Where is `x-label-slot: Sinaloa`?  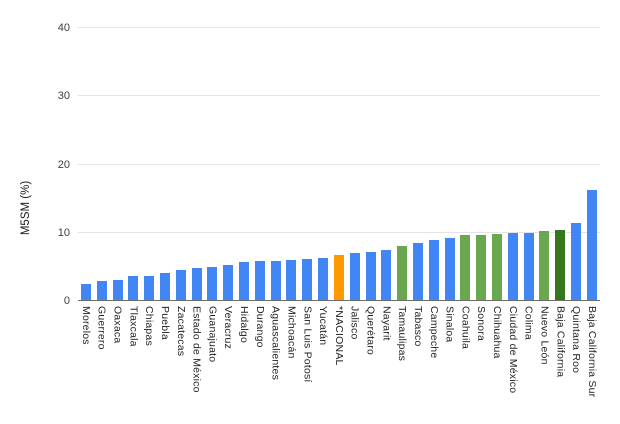
x-label-slot: Sinaloa is located at coordinates (450, 324).